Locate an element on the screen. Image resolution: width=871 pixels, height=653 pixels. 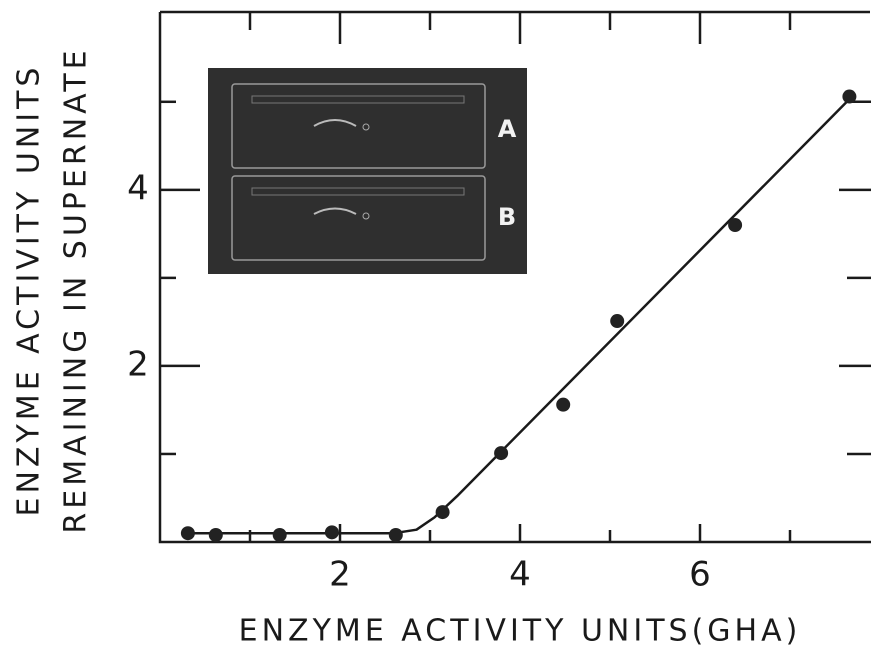
y-axis-label: ENZYME ACTIVITY UNITS is located at coordinates (29, 290).